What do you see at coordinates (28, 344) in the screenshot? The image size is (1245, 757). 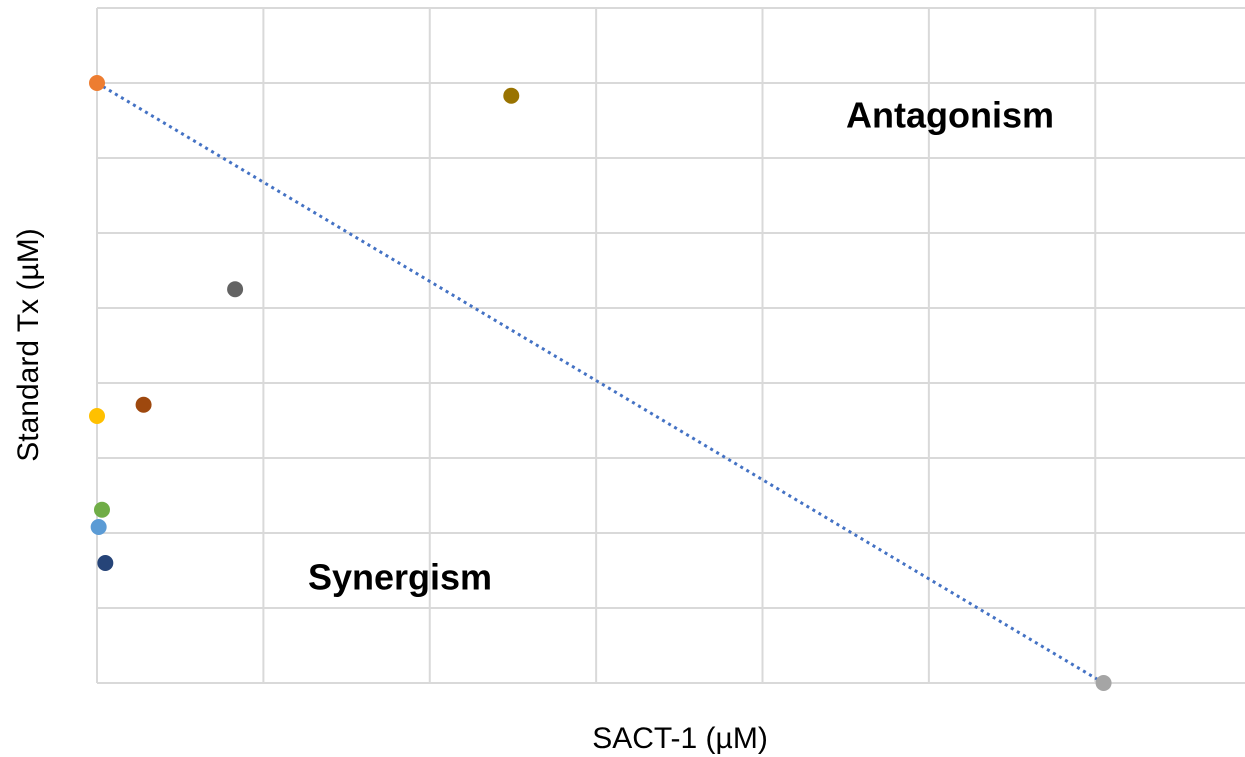 I see `y-axis-label: Standard Tx (µM)` at bounding box center [28, 344].